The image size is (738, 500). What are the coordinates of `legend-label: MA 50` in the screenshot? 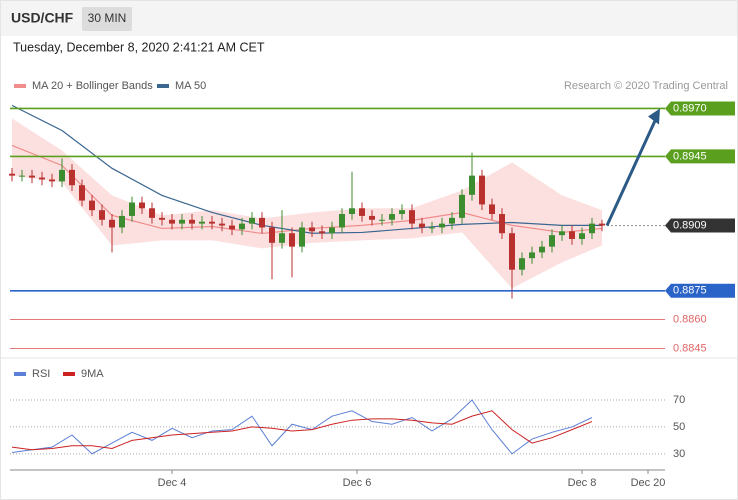 It's located at (190, 86).